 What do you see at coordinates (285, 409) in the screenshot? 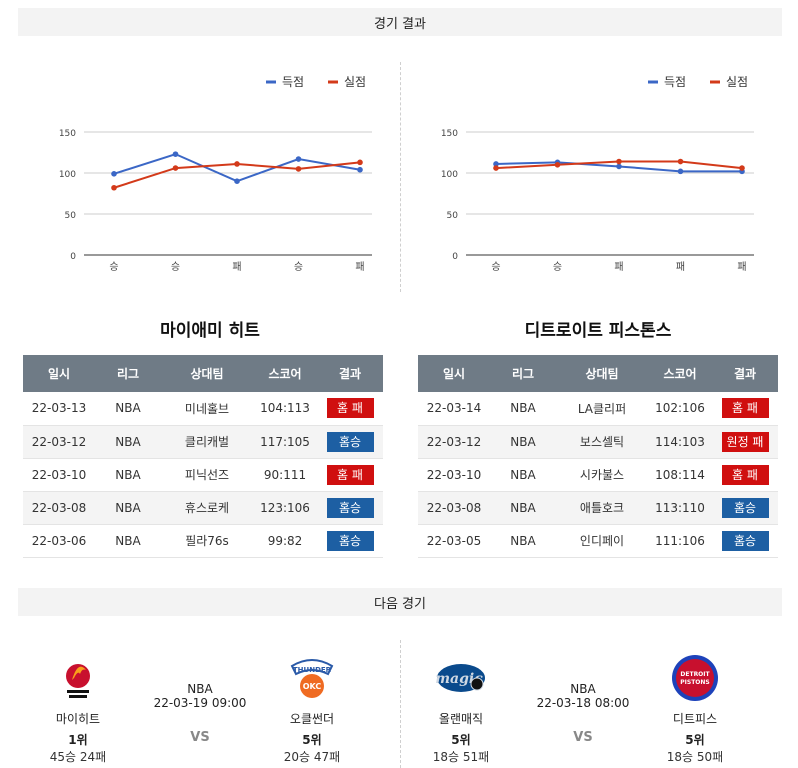
I see `cell-score: 104:113` at bounding box center [285, 409].